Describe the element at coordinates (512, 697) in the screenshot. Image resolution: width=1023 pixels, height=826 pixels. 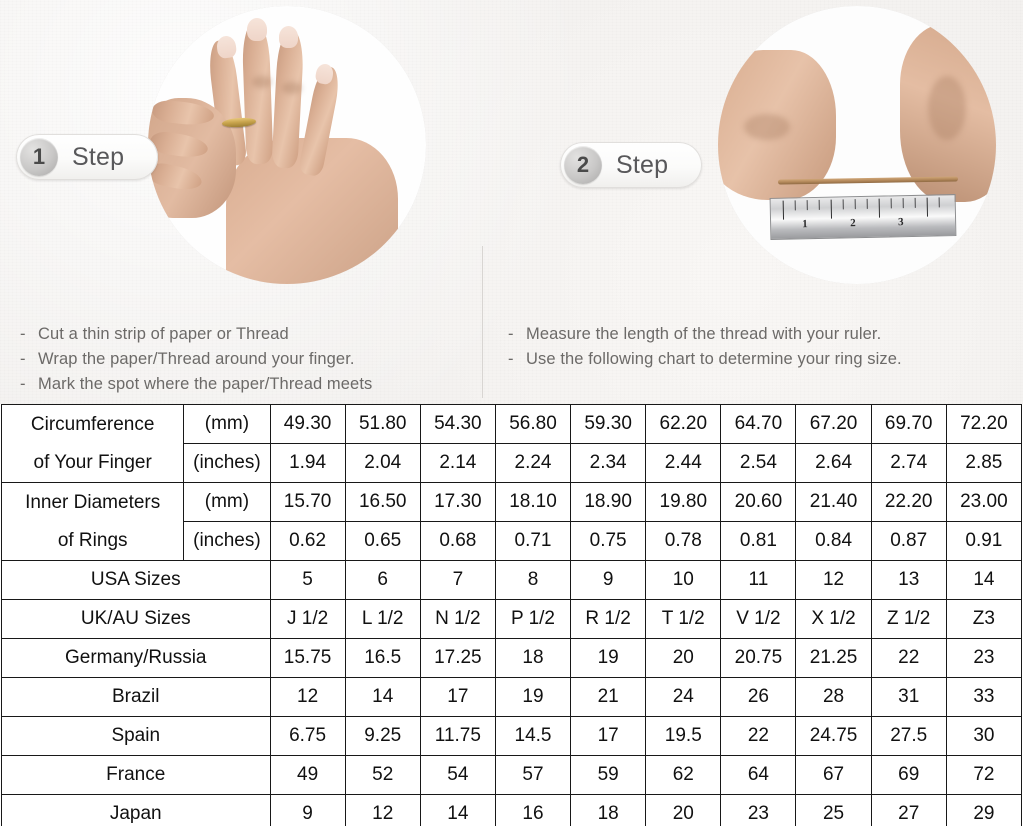
I see `table-row: Brazil 12 14 17 19 21 24 26 28 31 33` at that location.